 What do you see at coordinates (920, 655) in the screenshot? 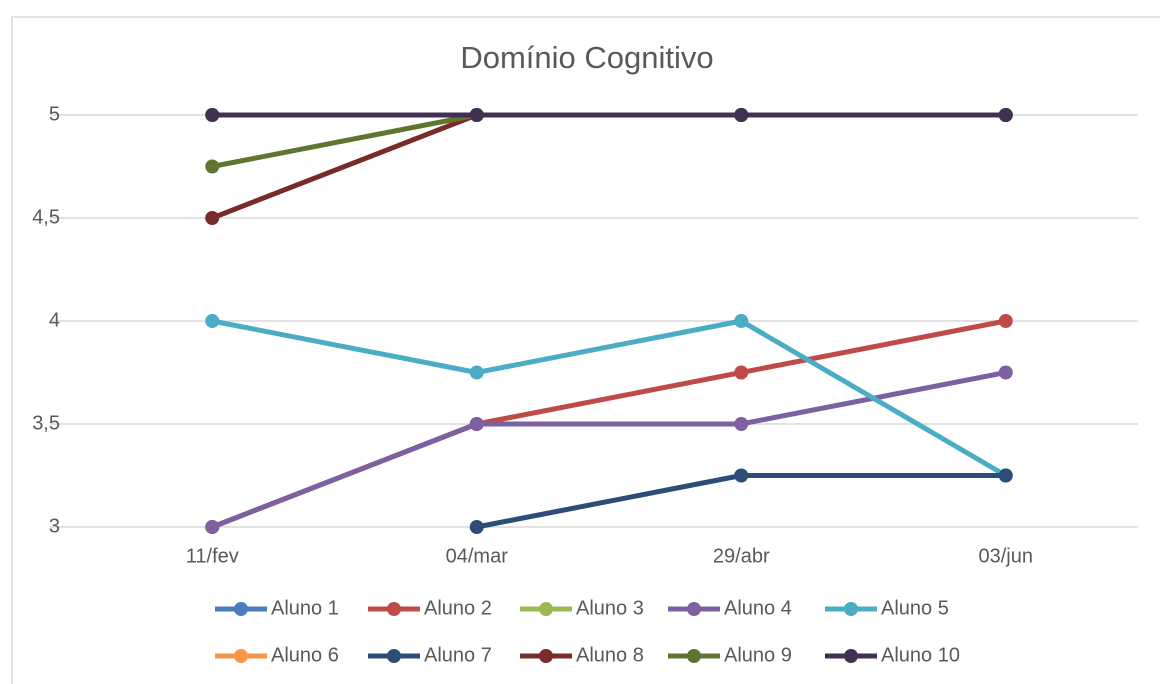
I see `legend-label: Aluno 10` at bounding box center [920, 655].